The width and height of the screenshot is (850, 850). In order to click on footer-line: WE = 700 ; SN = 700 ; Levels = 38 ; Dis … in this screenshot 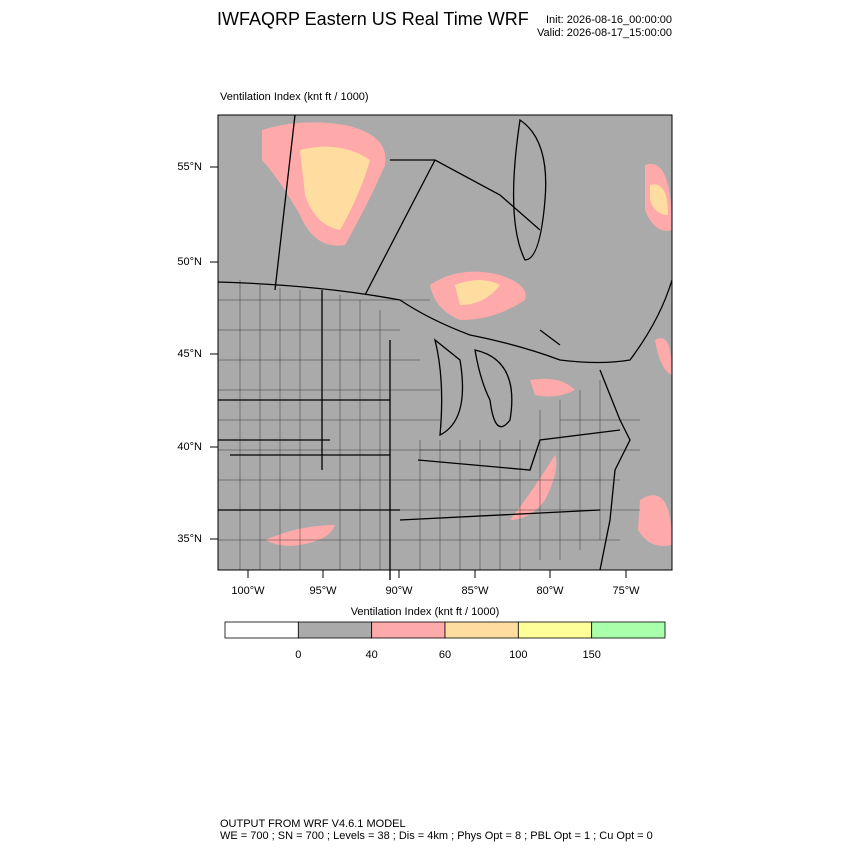, I will do `click(436, 836)`.